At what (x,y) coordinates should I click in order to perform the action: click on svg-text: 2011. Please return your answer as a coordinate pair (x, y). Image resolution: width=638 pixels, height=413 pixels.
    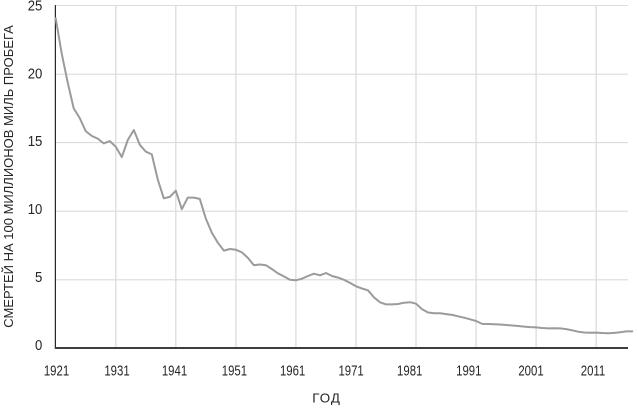
    Looking at the image, I should click on (593, 370).